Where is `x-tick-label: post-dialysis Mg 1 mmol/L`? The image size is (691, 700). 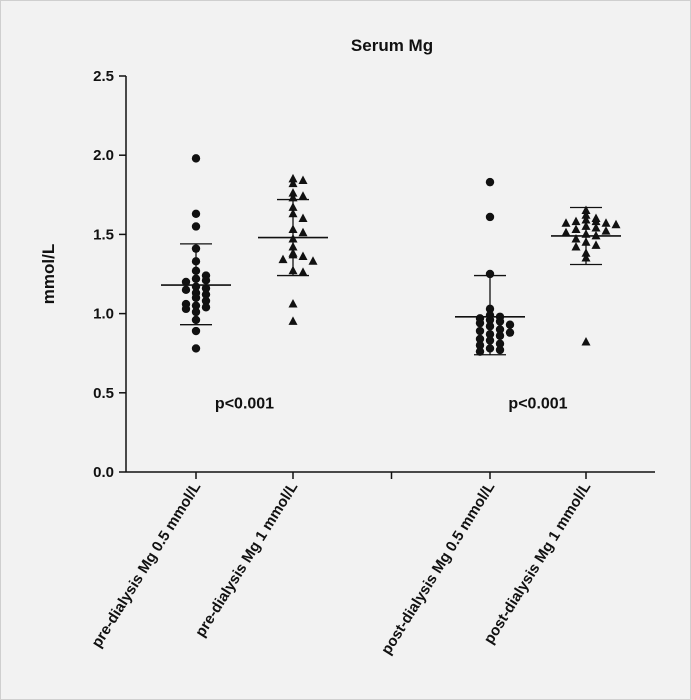 x-tick-label: post-dialysis Mg 1 mmol/L is located at coordinates (538, 563).